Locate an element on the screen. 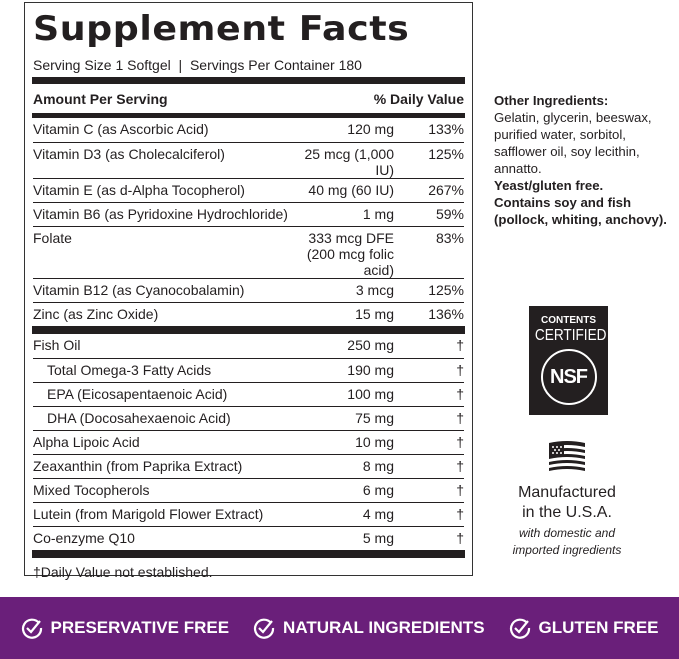 The image size is (679, 659). nutrient-name: Alpha Lipoic Acid is located at coordinates (86, 442).